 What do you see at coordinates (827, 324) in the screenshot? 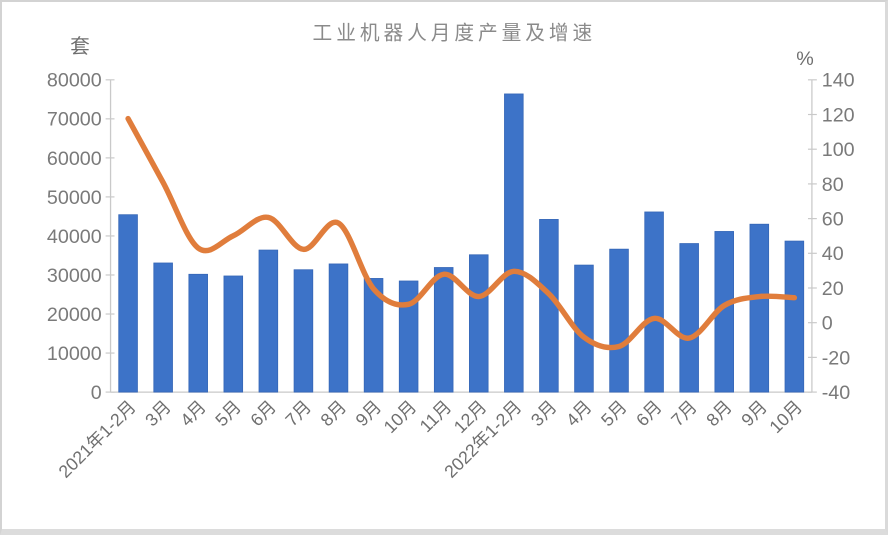
I see `right-axis-tick-label: 0` at bounding box center [827, 324].